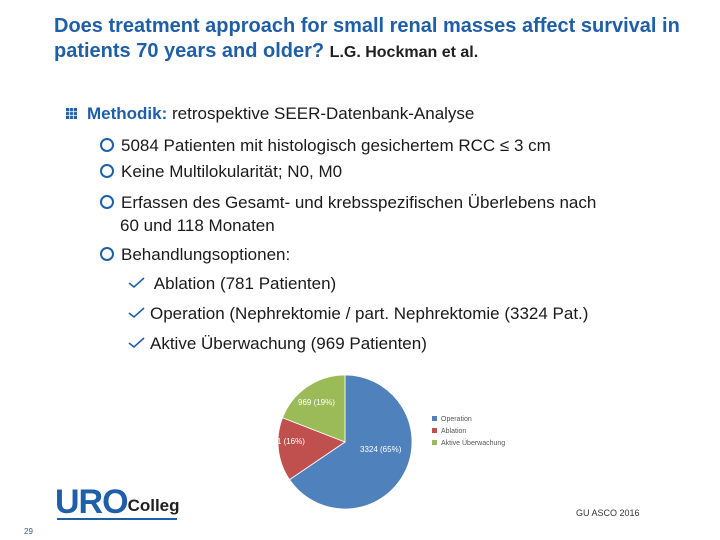 This screenshot has width=720, height=540. Describe the element at coordinates (456, 419) in the screenshot. I see `legend-entry: Operation` at that location.